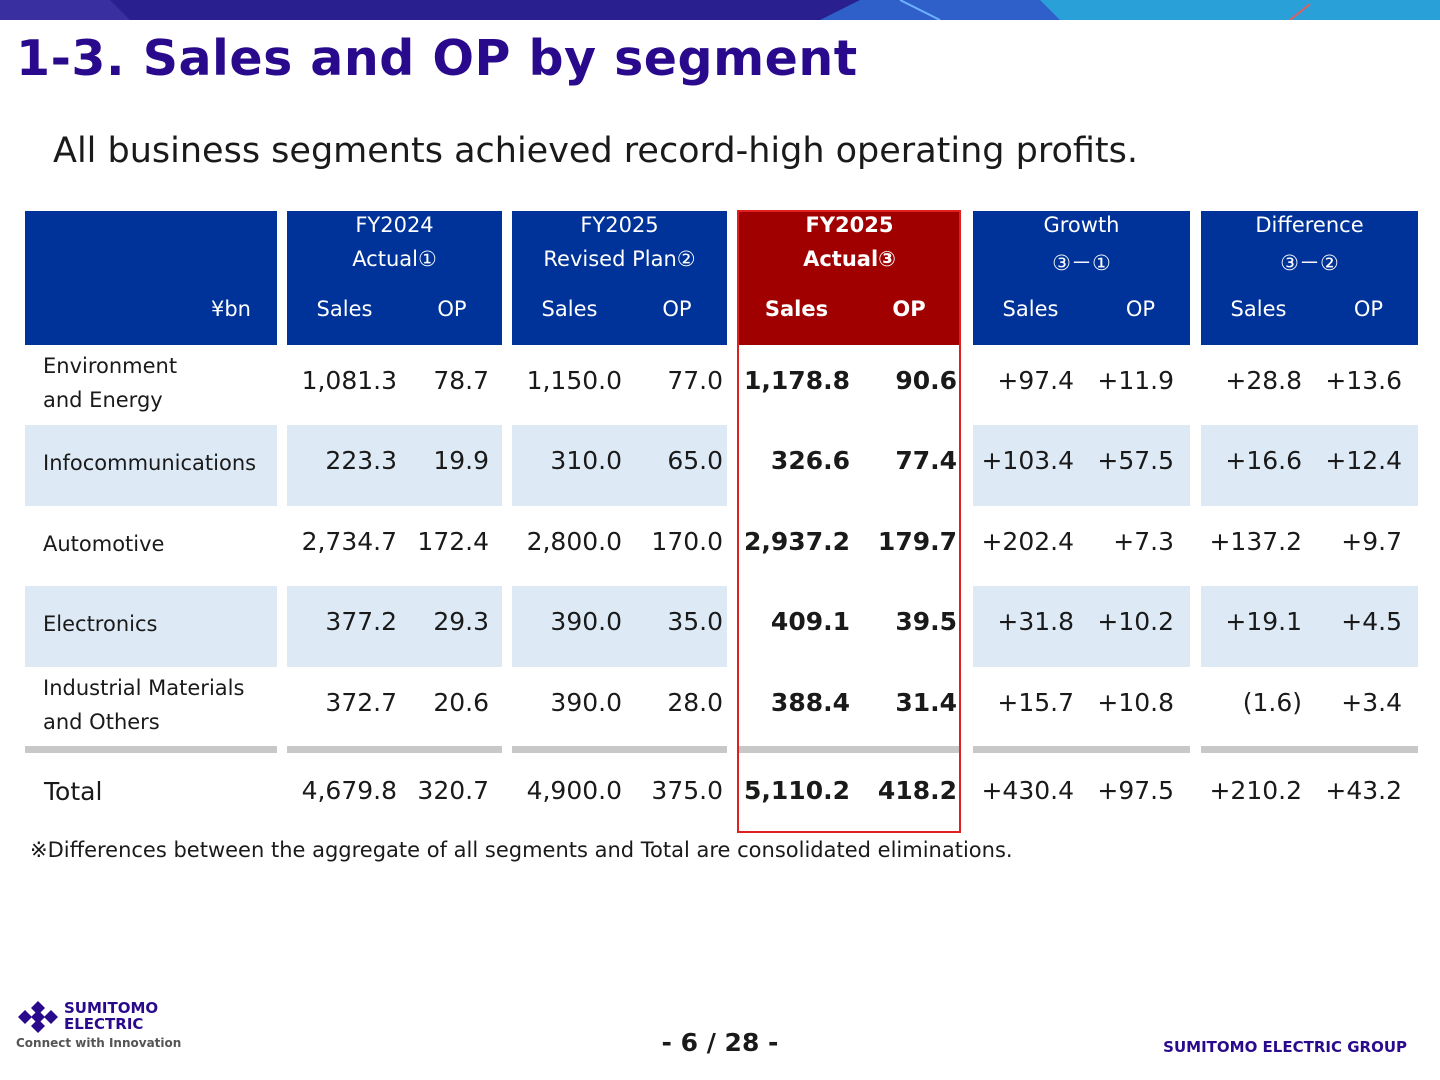  Describe the element at coordinates (797, 541) in the screenshot. I see `cell-actual-sales: 2,937.2` at that location.